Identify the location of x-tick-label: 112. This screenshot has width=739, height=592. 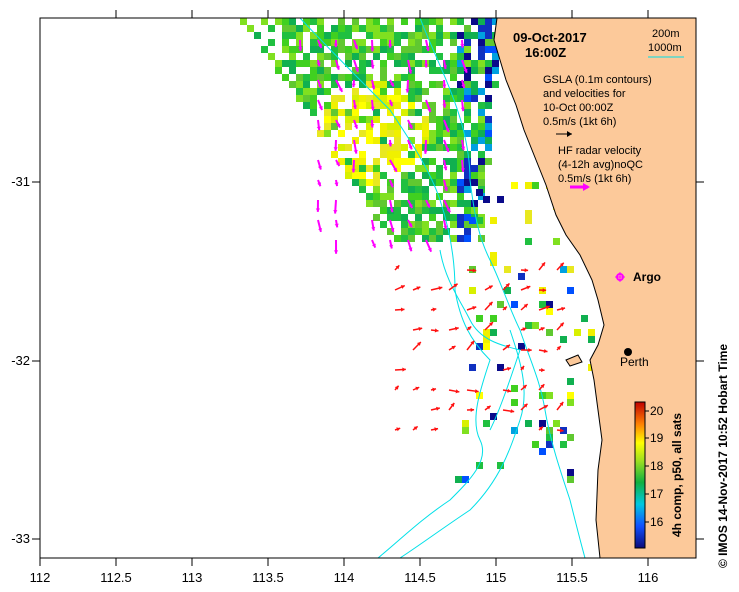
(40, 577).